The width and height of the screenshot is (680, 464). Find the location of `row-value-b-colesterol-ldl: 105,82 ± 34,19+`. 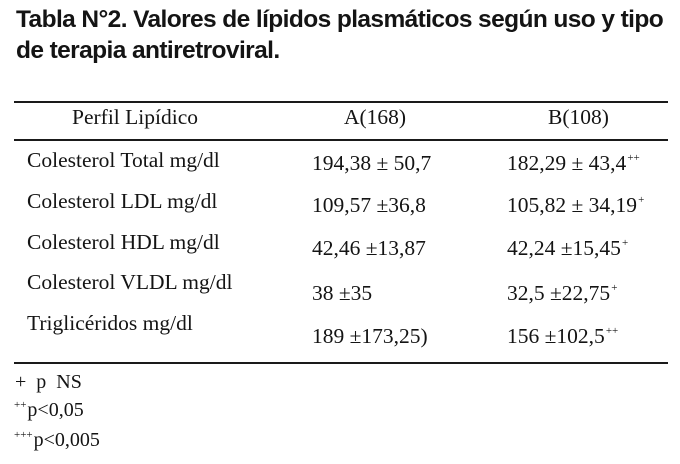

row-value-b-colesterol-ldl: 105,82 ± 34,19+ is located at coordinates (576, 205).